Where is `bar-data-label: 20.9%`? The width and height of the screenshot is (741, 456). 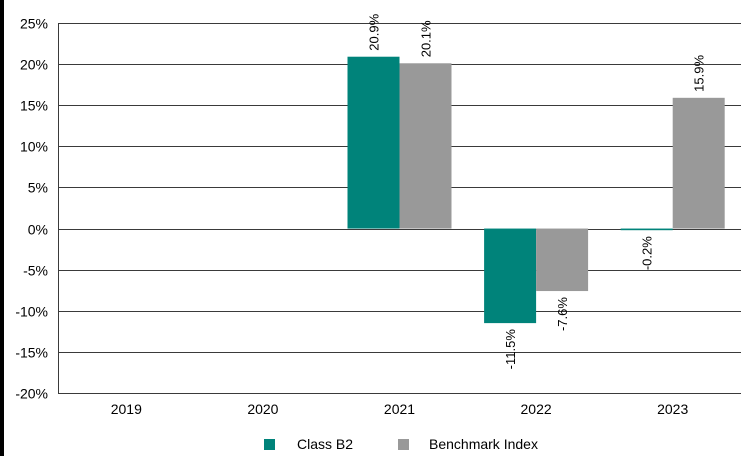 bar-data-label: 20.9% is located at coordinates (374, 31).